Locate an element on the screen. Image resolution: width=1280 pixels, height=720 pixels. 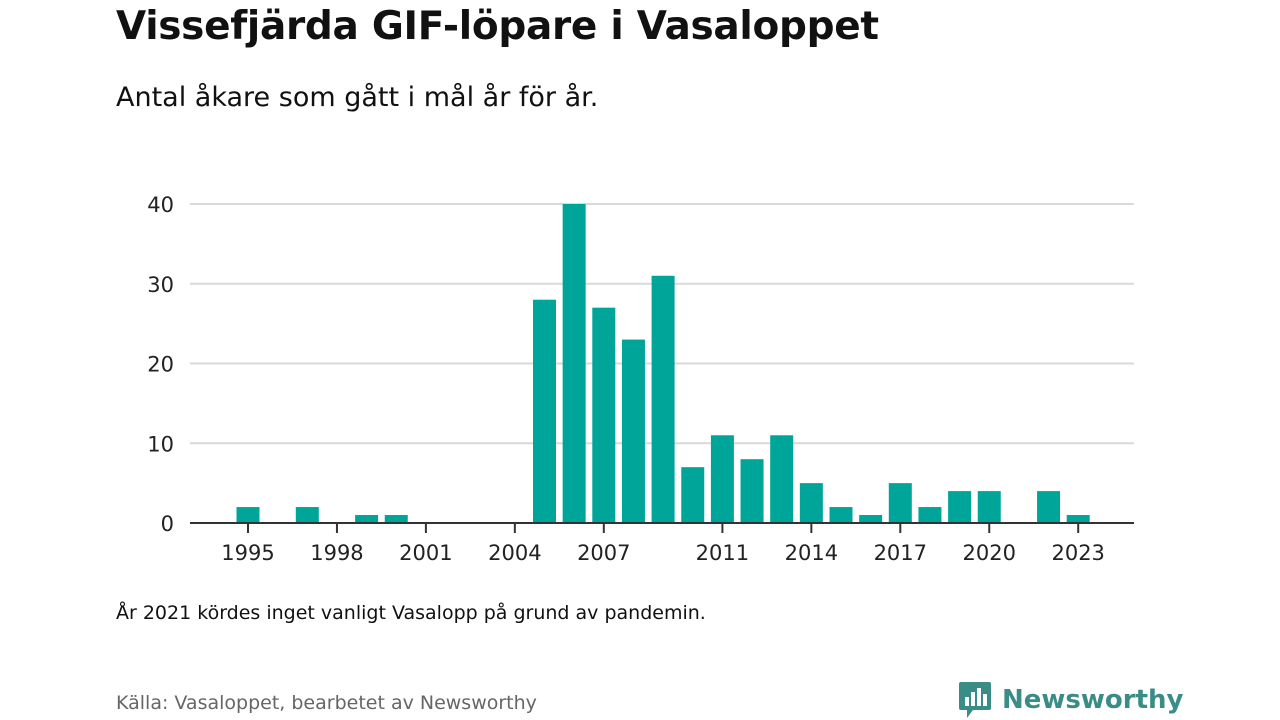
x-tick-label: 2020 is located at coordinates (989, 553).